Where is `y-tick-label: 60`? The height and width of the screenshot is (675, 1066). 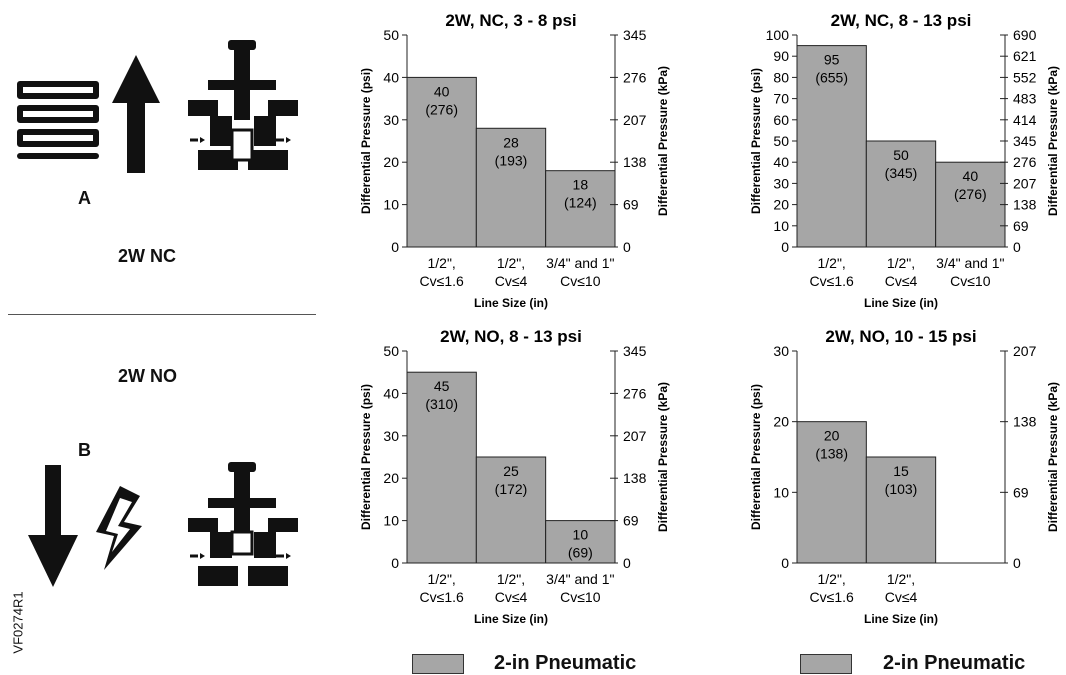 y-tick-label: 60 is located at coordinates (781, 120).